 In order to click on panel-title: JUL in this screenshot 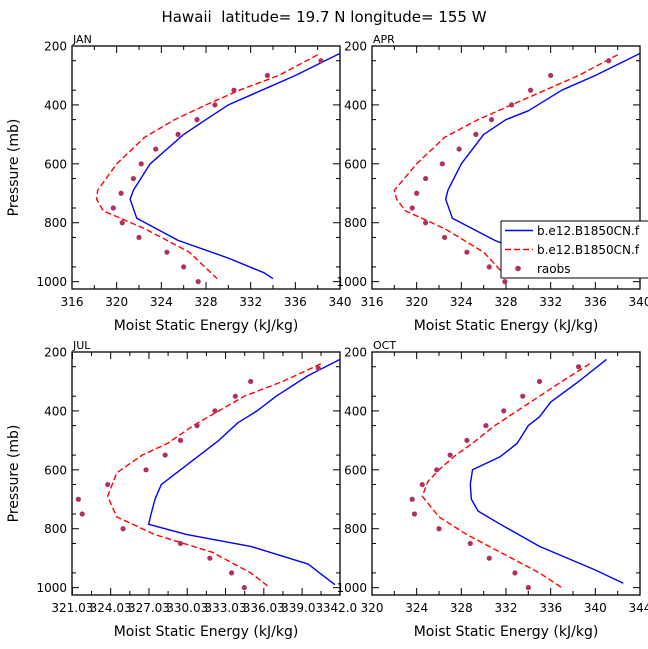, I will do `click(81, 345)`.